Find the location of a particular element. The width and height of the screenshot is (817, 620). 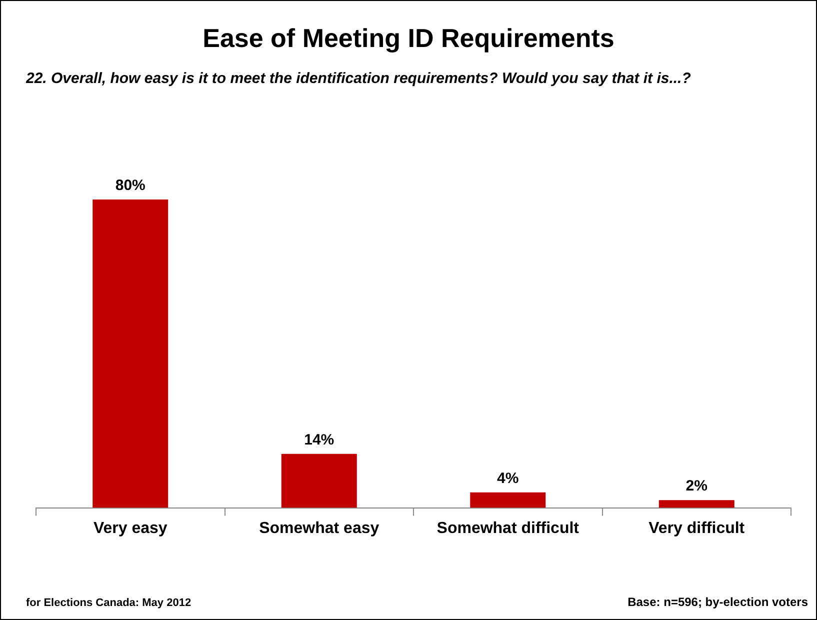

x-tick-label: Somewhat difficult is located at coordinates (508, 528).